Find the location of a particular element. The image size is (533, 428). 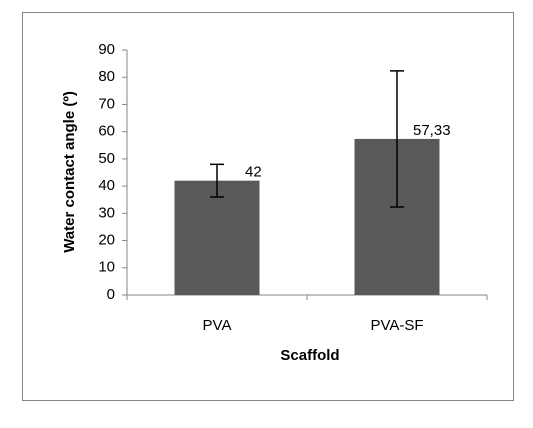

y-tick-label: 20 is located at coordinates (106, 240).